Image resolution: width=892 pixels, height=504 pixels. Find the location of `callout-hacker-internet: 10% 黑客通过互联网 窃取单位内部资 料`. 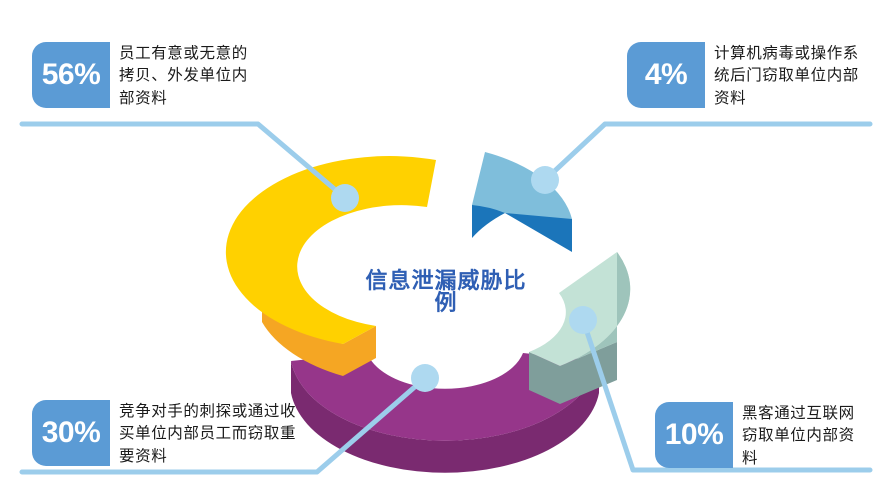

callout-hacker-internet: 10% 黑客通过互联网 窃取单位内部资 料 is located at coordinates (755, 436).